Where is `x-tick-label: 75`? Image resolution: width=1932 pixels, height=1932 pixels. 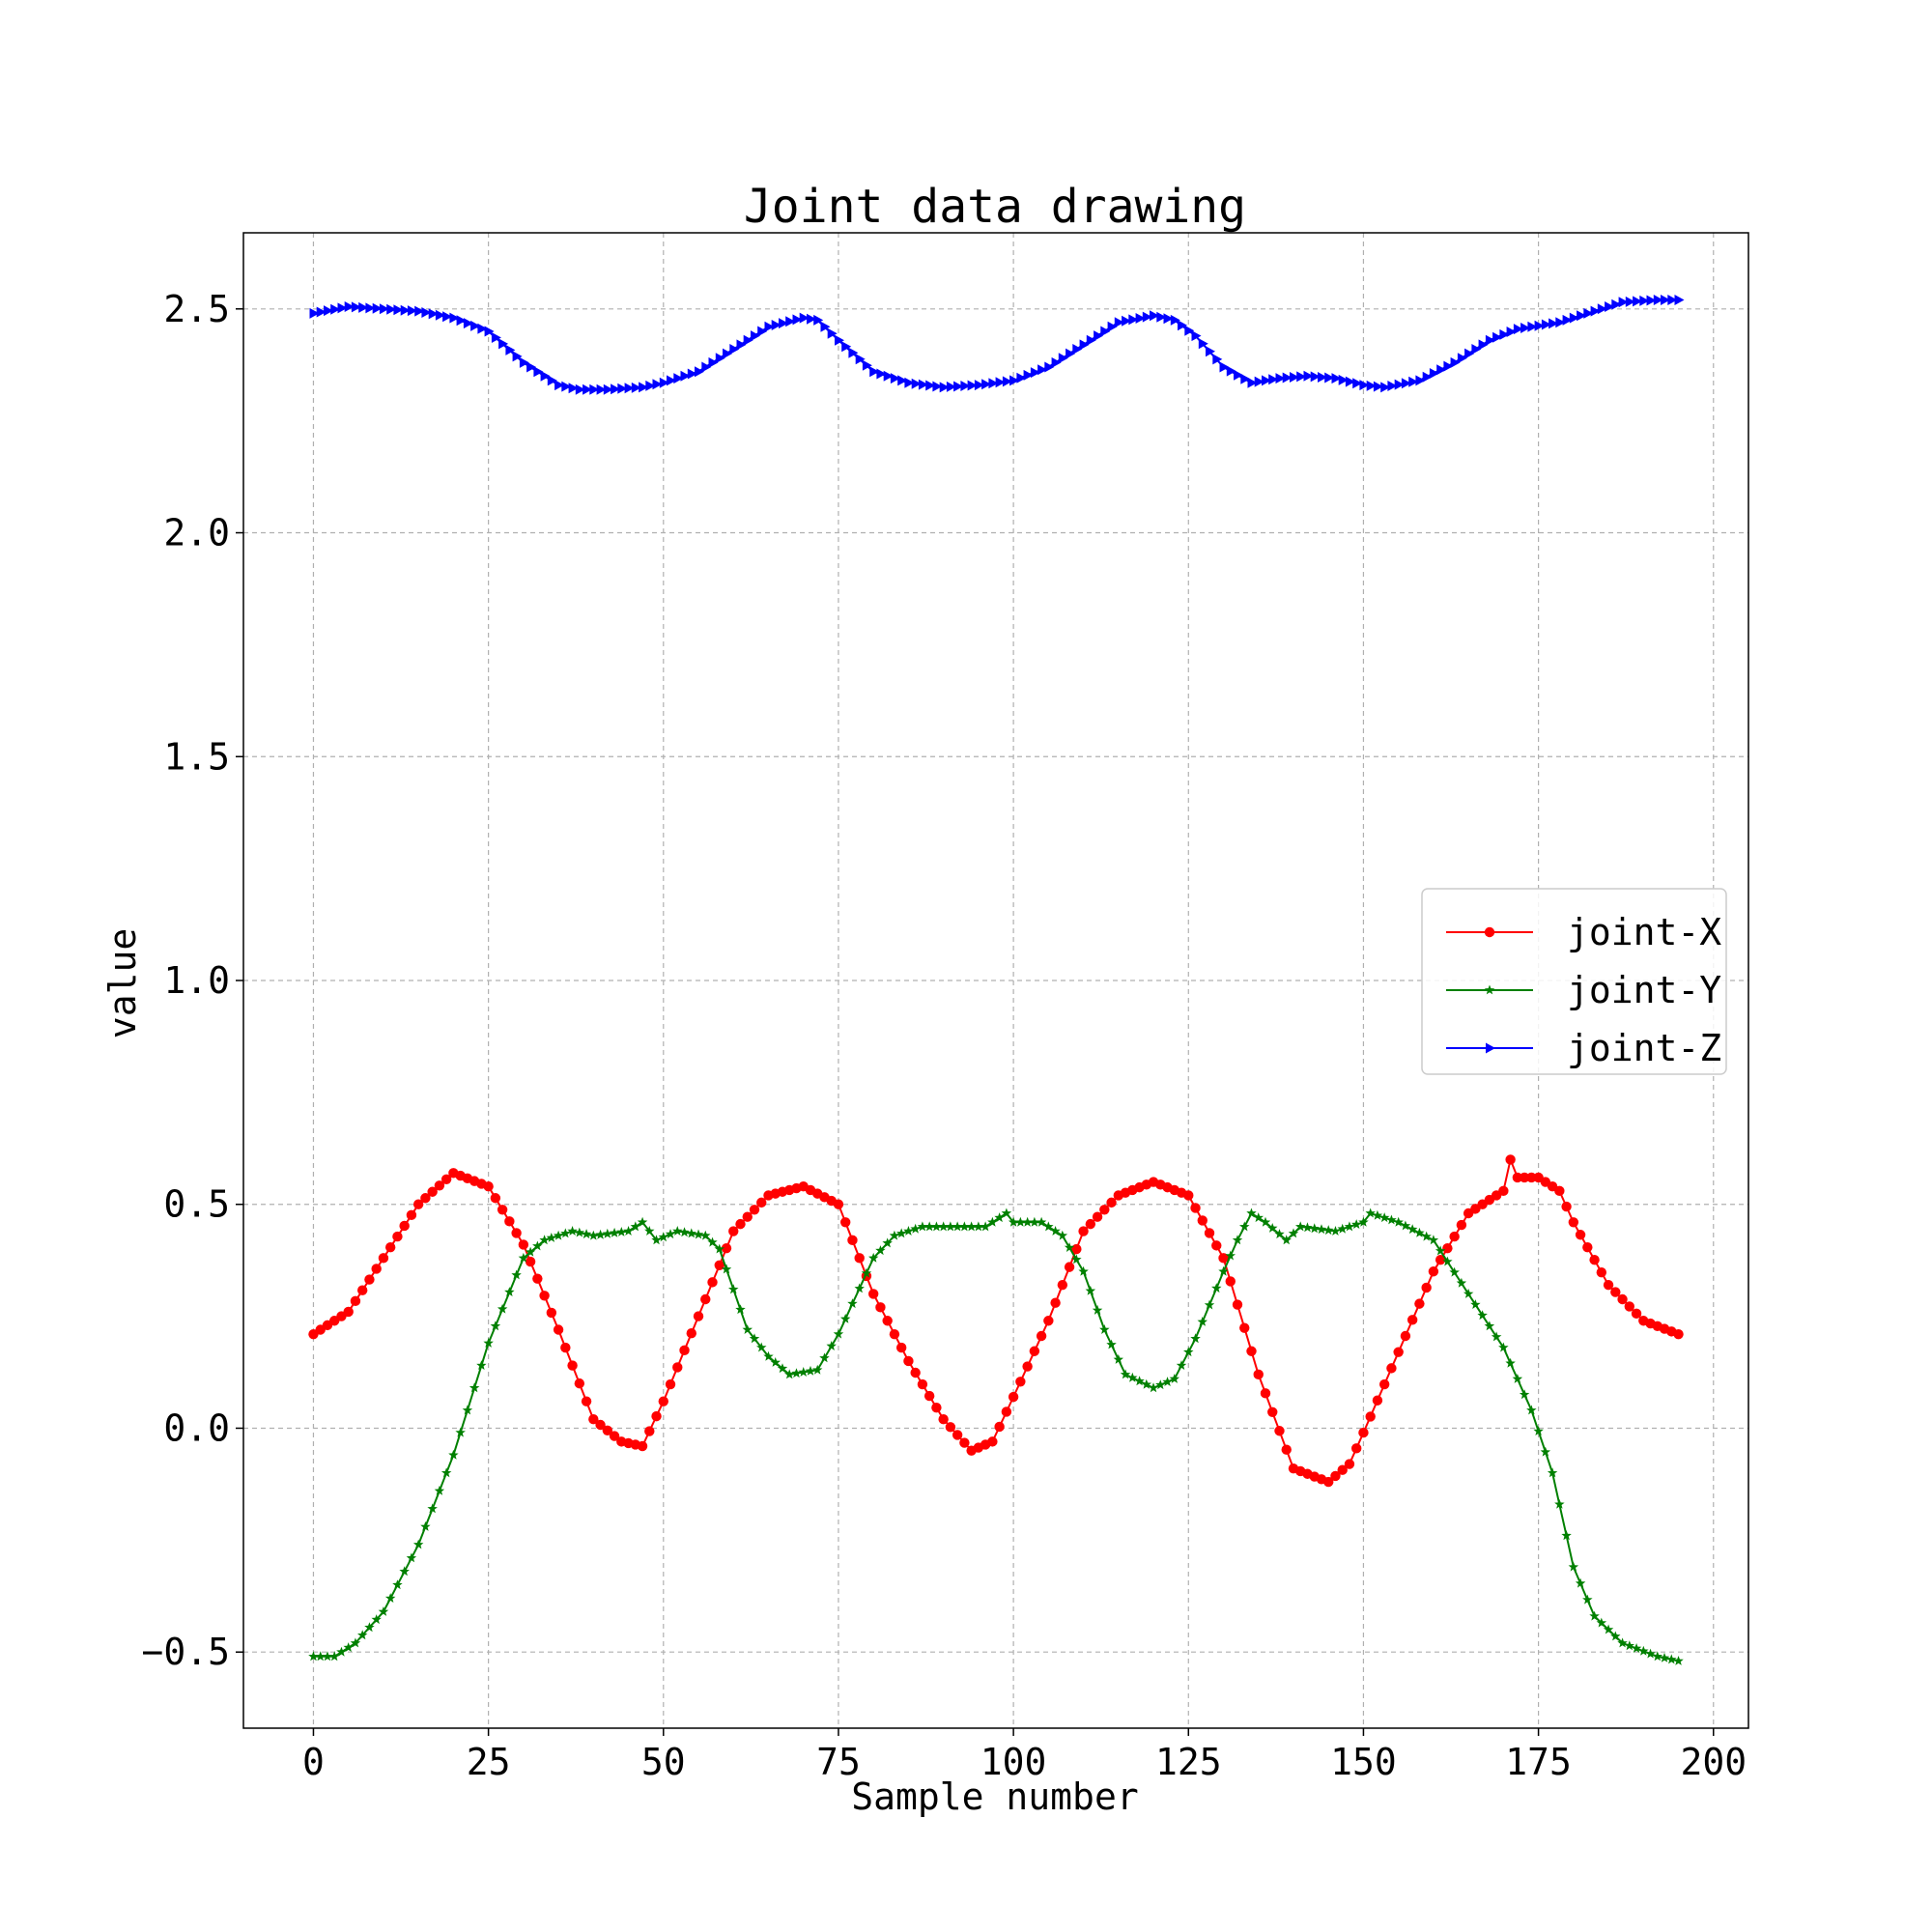
x-tick-label: 75 is located at coordinates (838, 1762).